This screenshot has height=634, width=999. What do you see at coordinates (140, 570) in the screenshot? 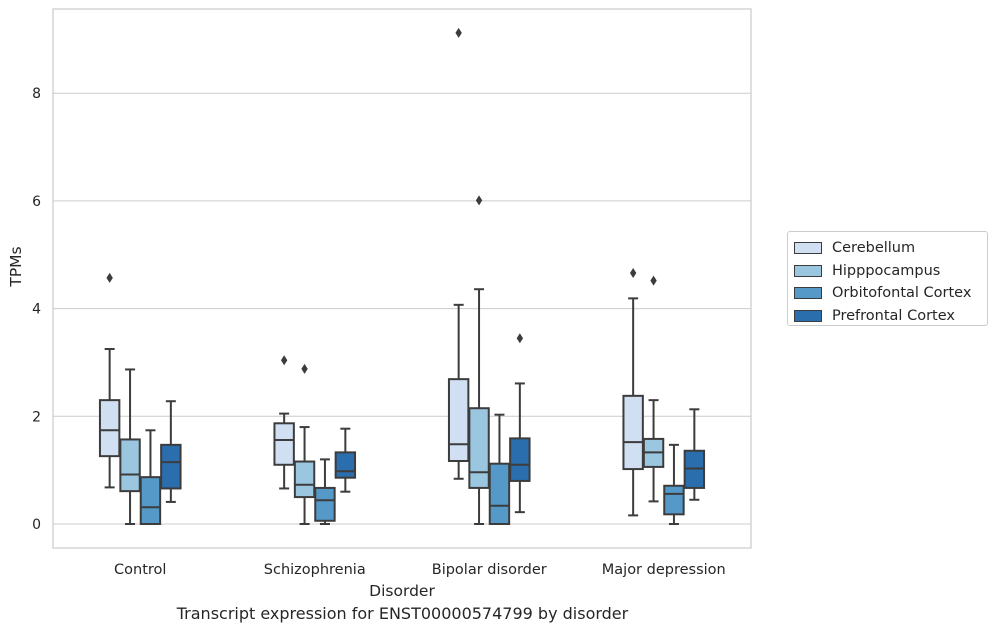
I see `x-tick-label: Control` at bounding box center [140, 570].